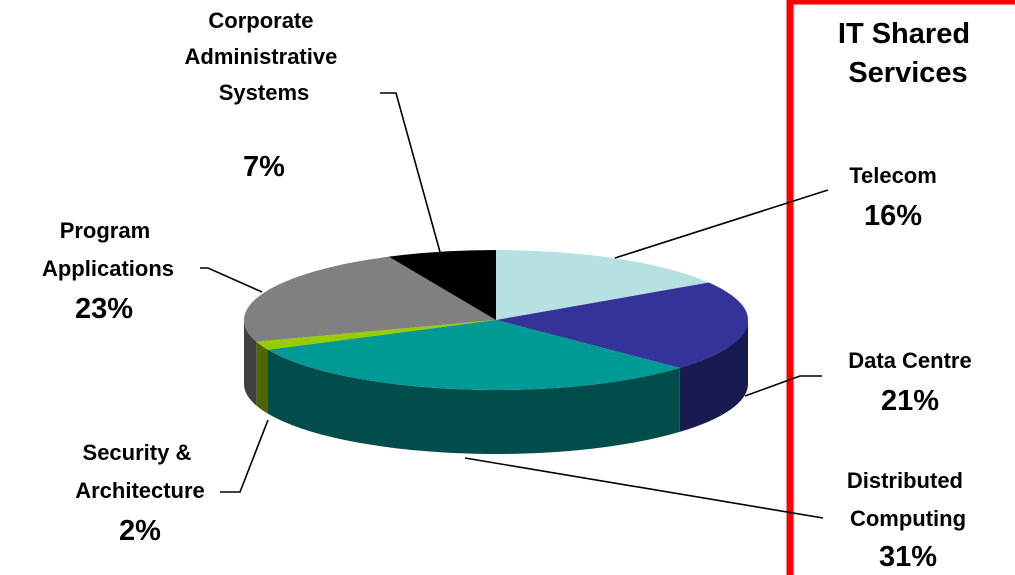 The width and height of the screenshot is (1015, 575). I want to click on pct-corporate-administrative-systems: 7%, so click(264, 167).